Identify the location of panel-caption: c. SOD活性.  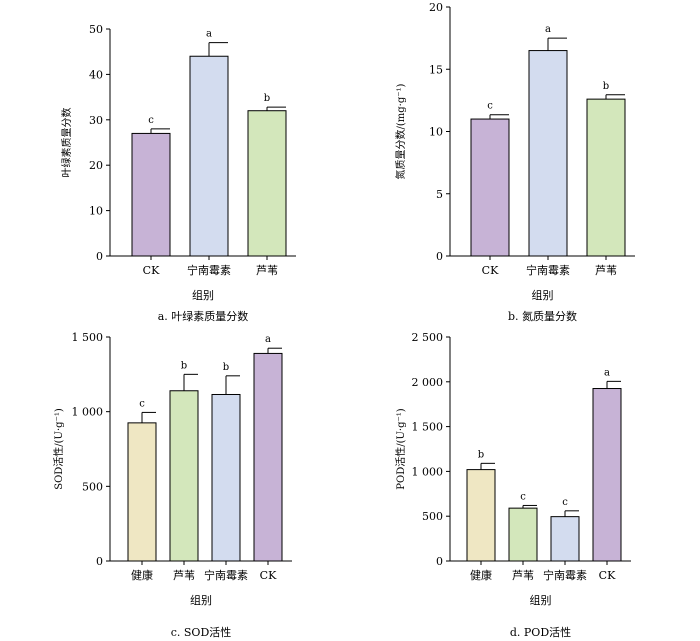
(201, 632).